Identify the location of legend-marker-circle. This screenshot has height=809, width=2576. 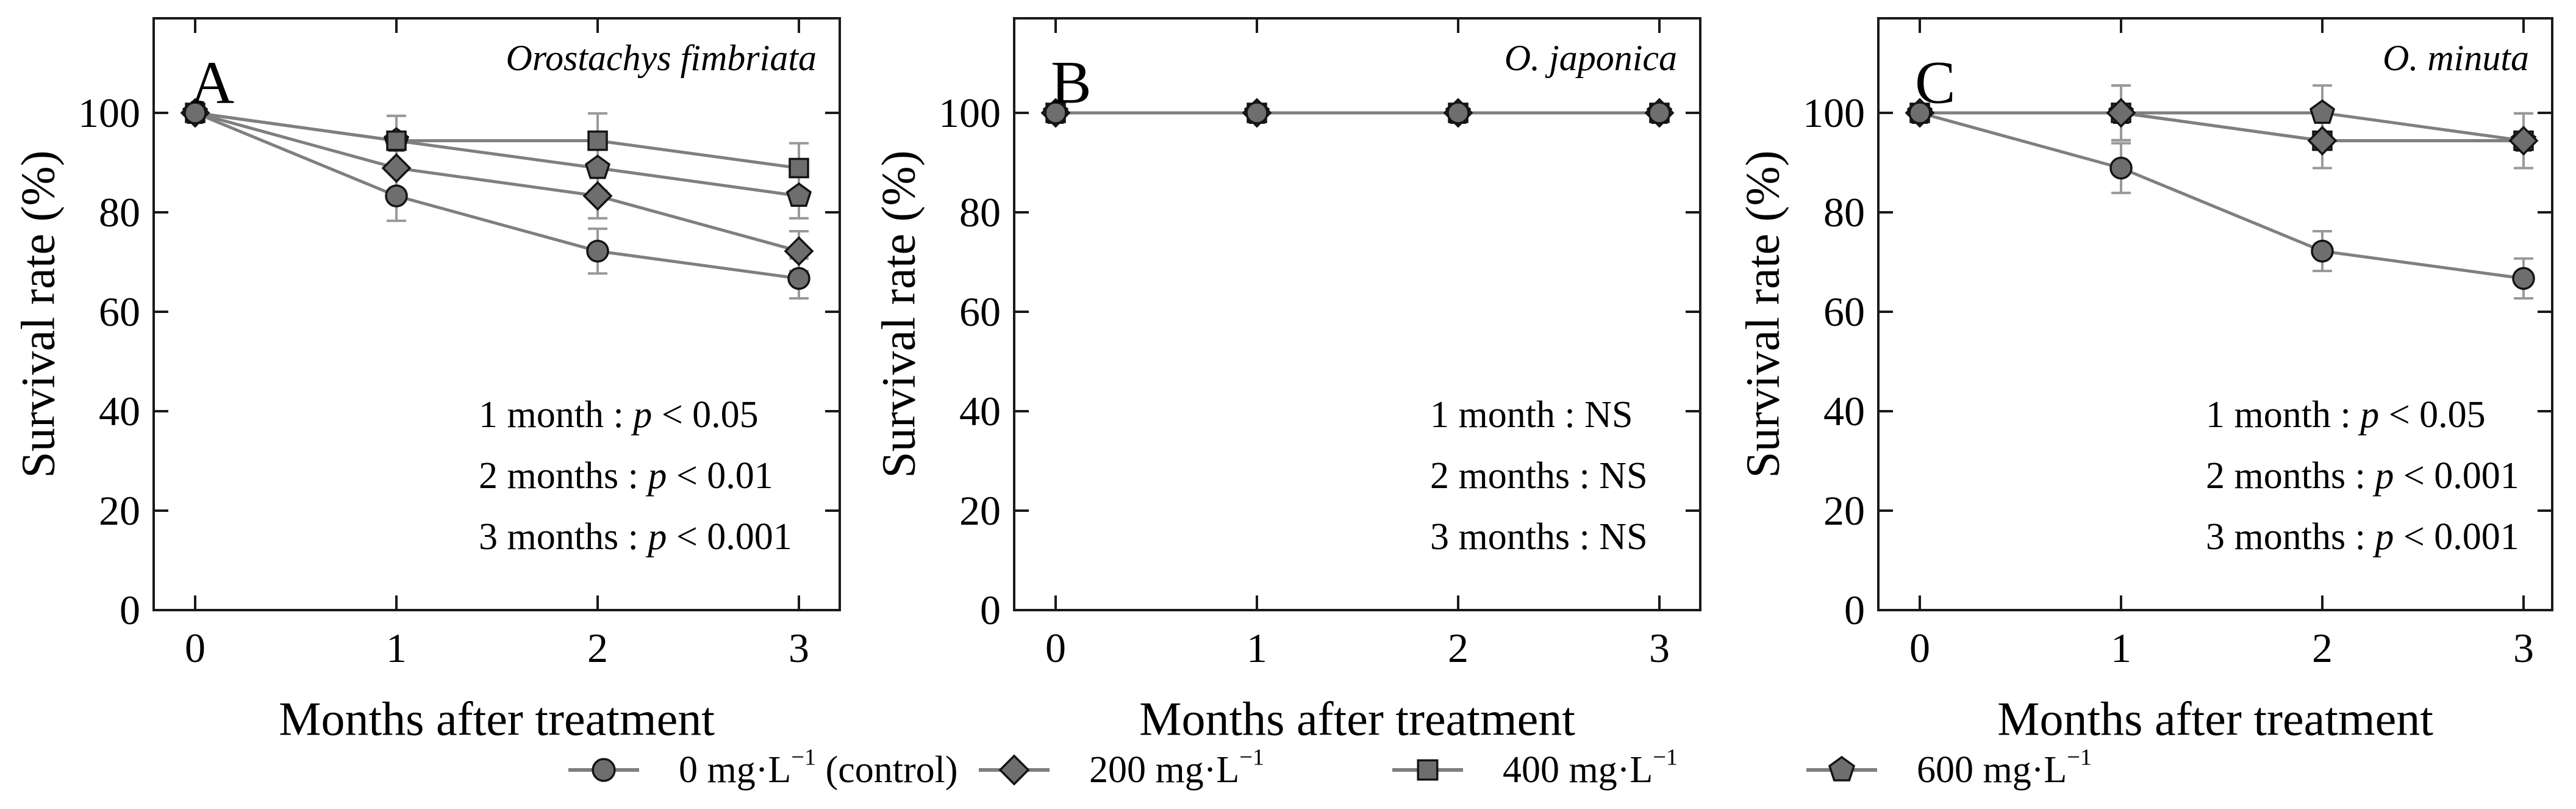
(604, 770).